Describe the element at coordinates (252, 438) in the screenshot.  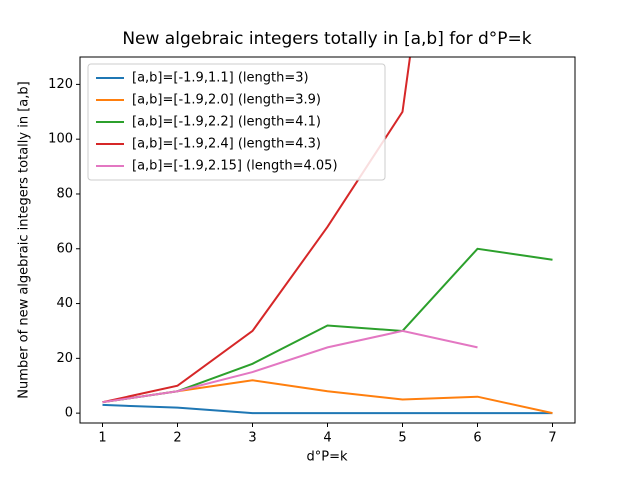
I see `x-tick-label: 3` at that location.